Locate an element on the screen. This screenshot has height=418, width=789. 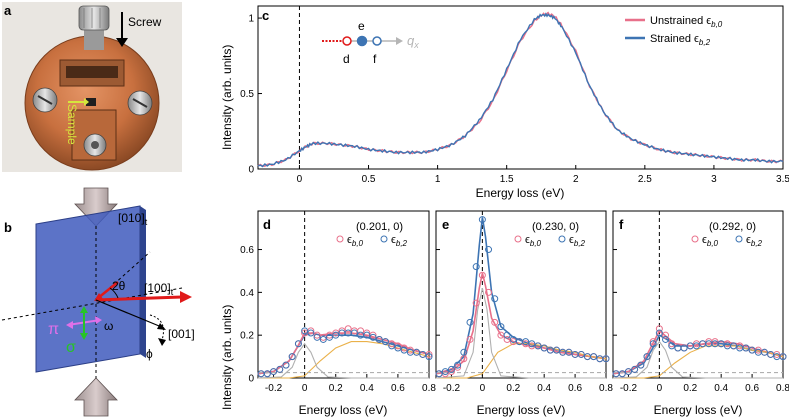
sample-arrow-head is located at coordinates (86, 102).